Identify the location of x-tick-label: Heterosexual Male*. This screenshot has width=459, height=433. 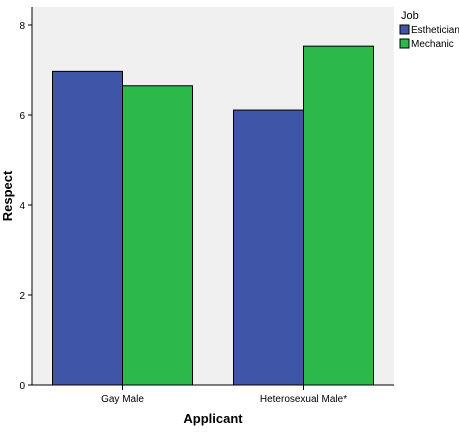
(303, 399).